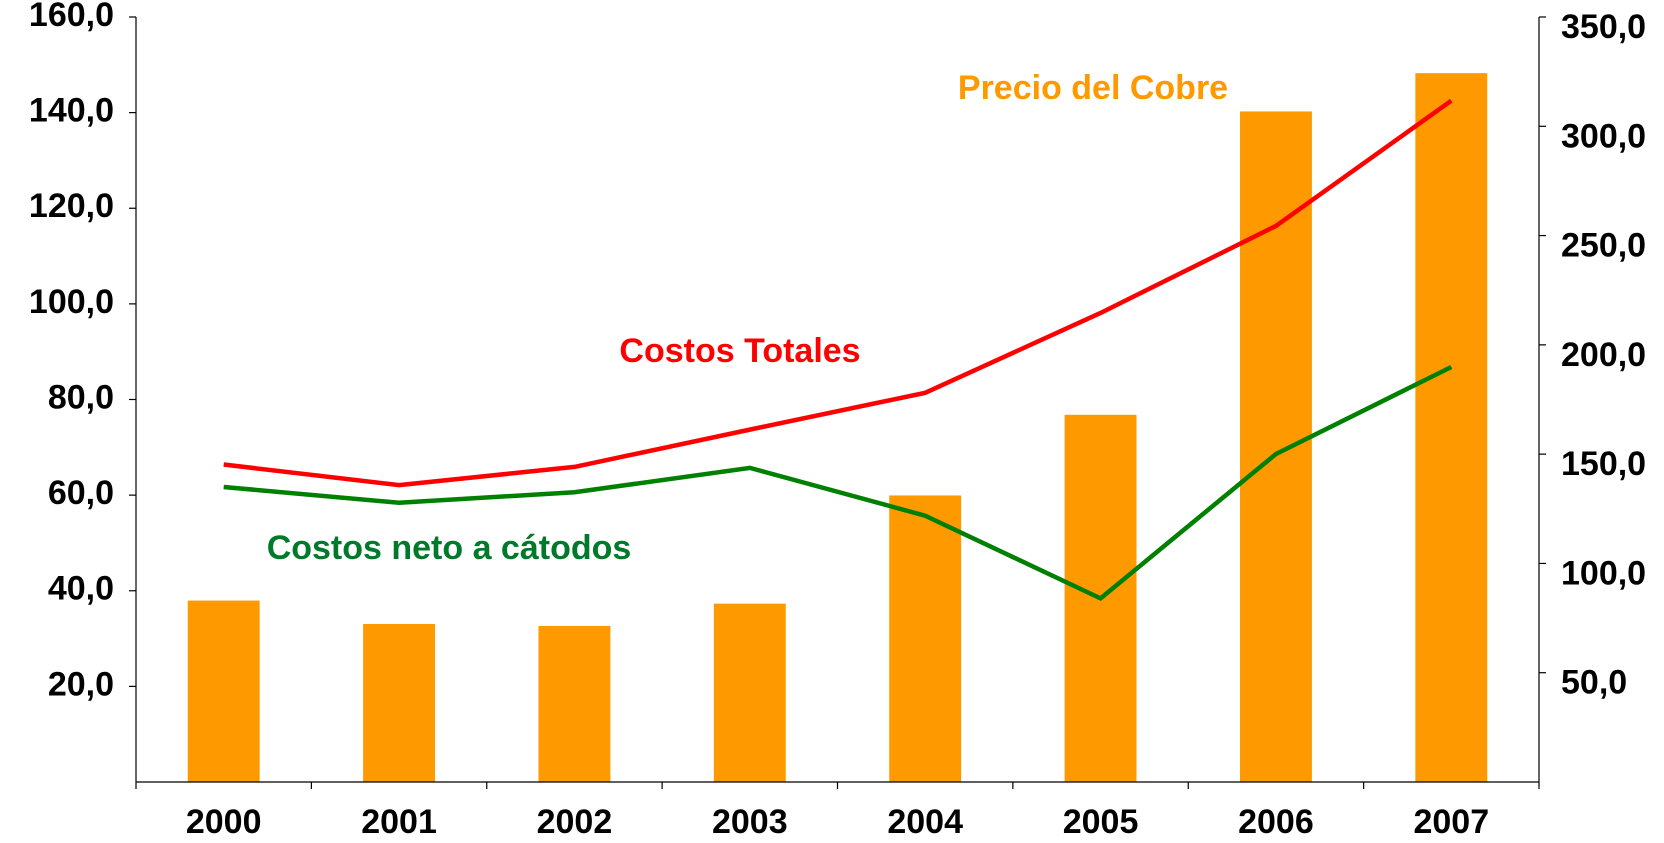 The height and width of the screenshot is (843, 1664). I want to click on y2-tick-label: 100,0, so click(1603, 573).